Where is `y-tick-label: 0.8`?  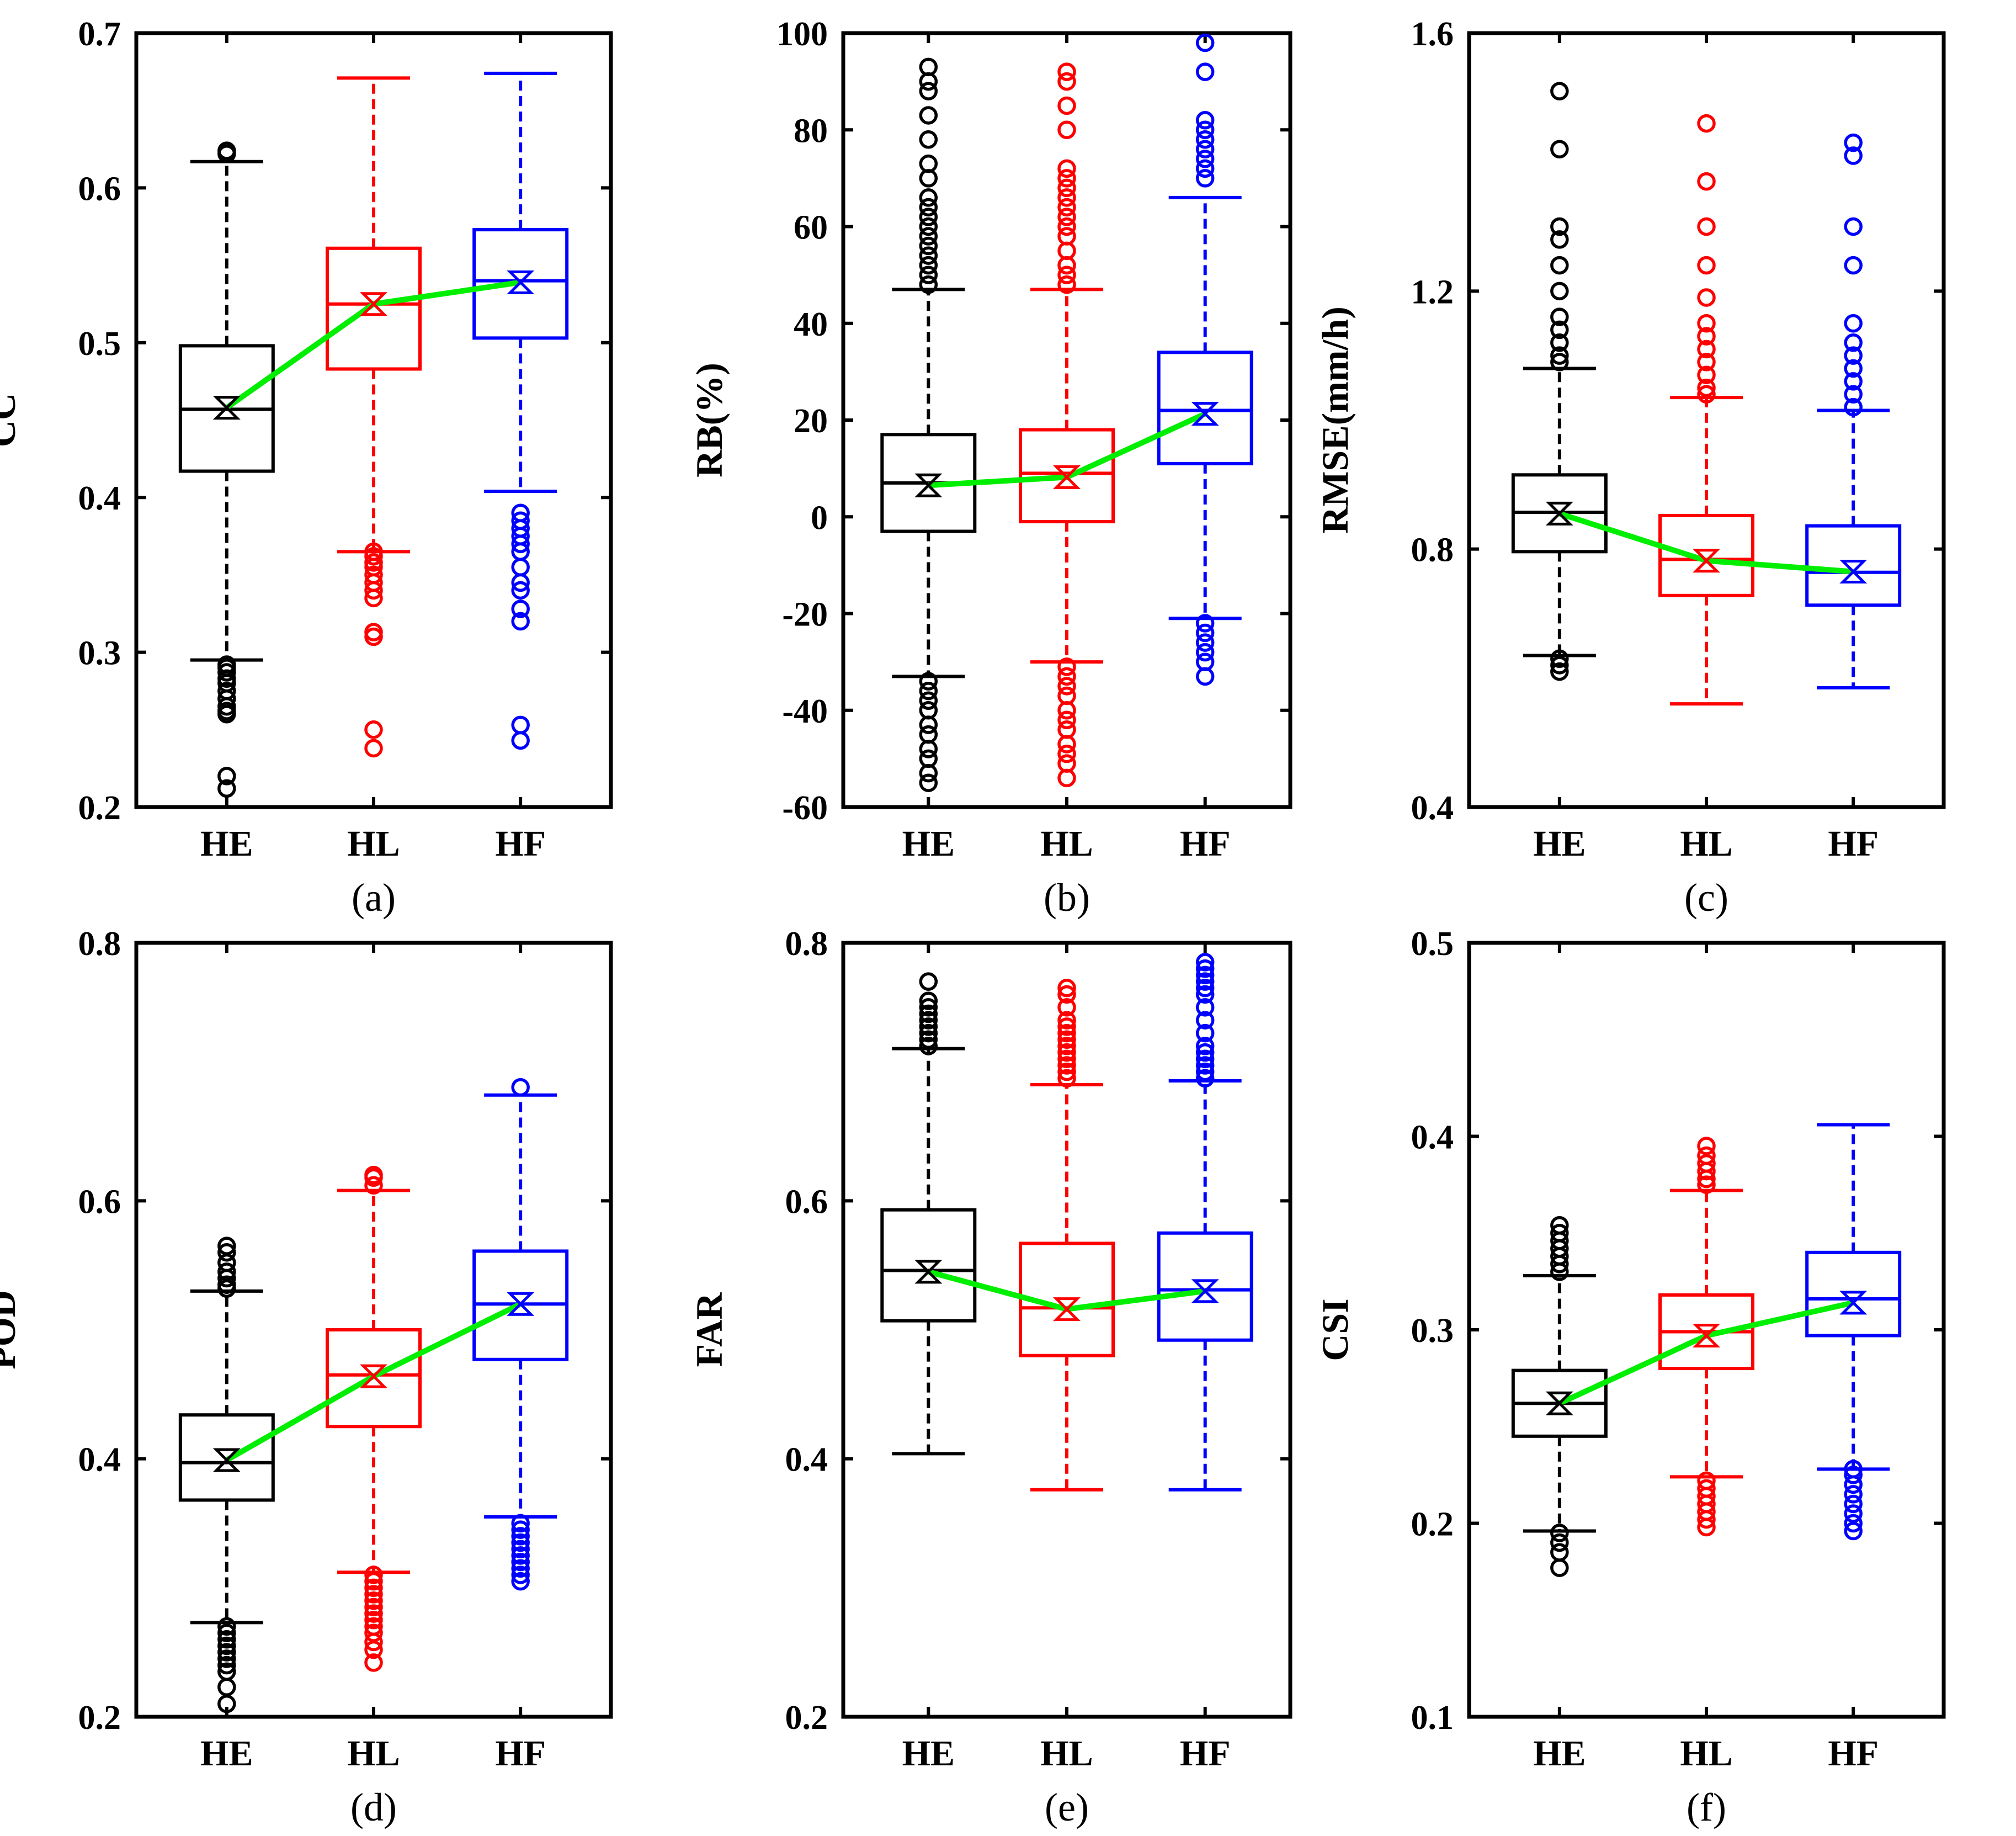
y-tick-label: 0.8 is located at coordinates (1432, 550).